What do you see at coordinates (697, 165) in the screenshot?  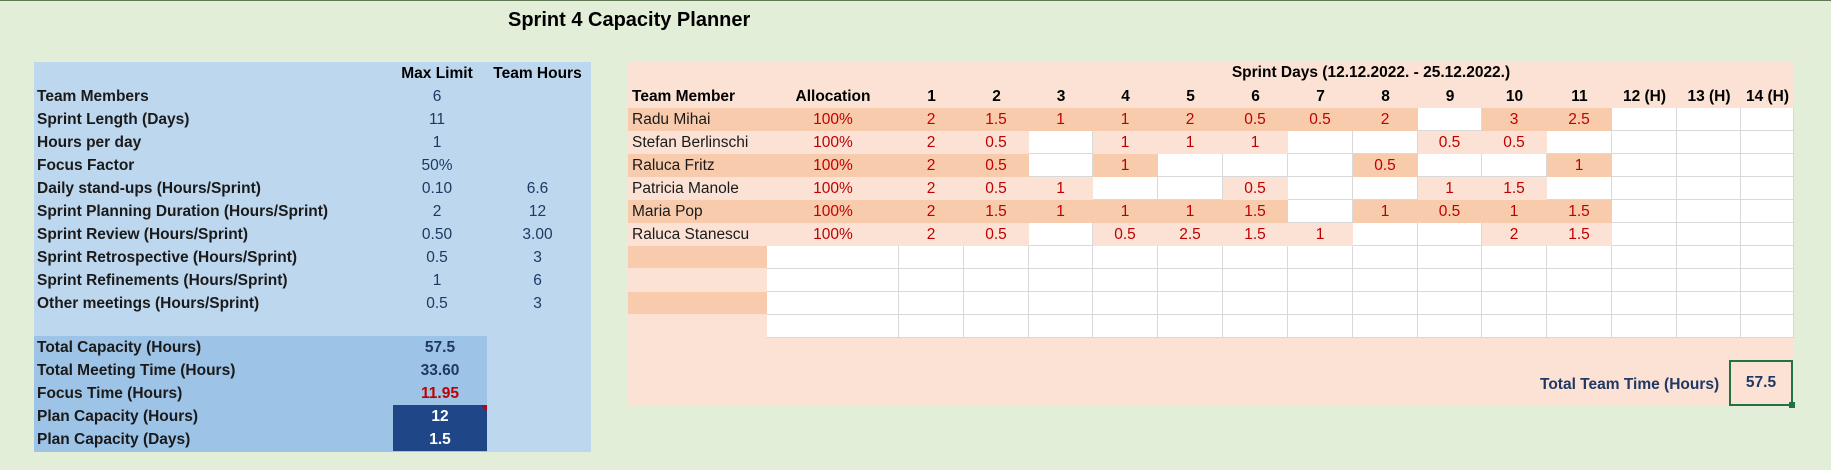 I see `member-name-cell: Raluca Fritz` at bounding box center [697, 165].